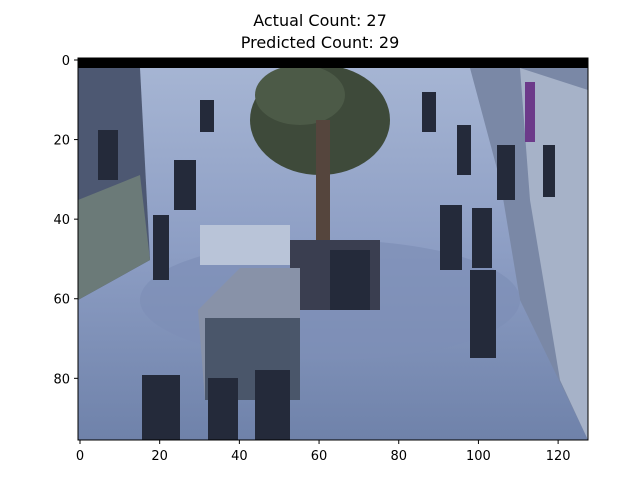  What do you see at coordinates (319, 456) in the screenshot?
I see `x-tick-label: 60` at bounding box center [319, 456].